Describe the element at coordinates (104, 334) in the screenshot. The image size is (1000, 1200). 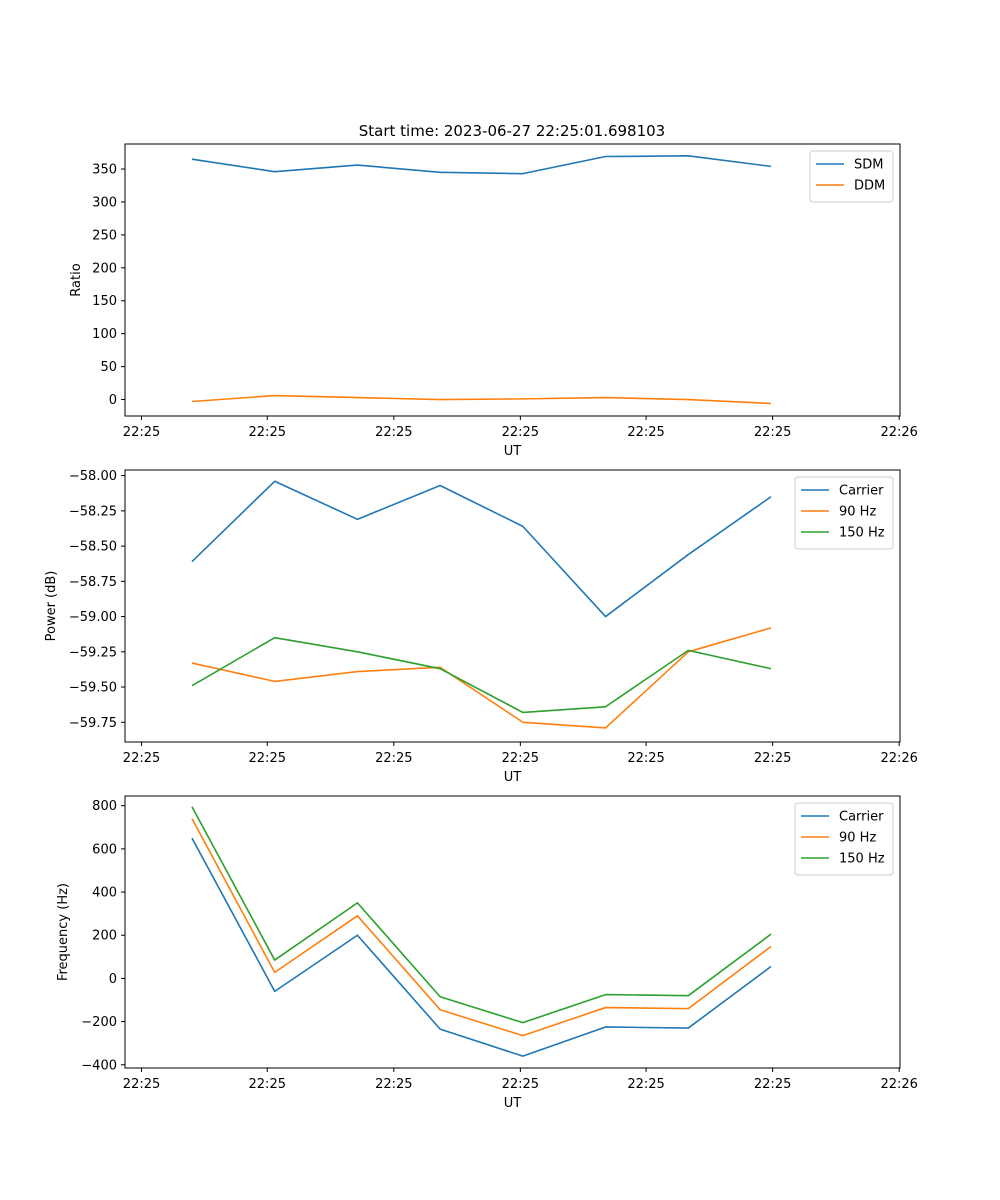
I see `y-tick-label: 100` at that location.